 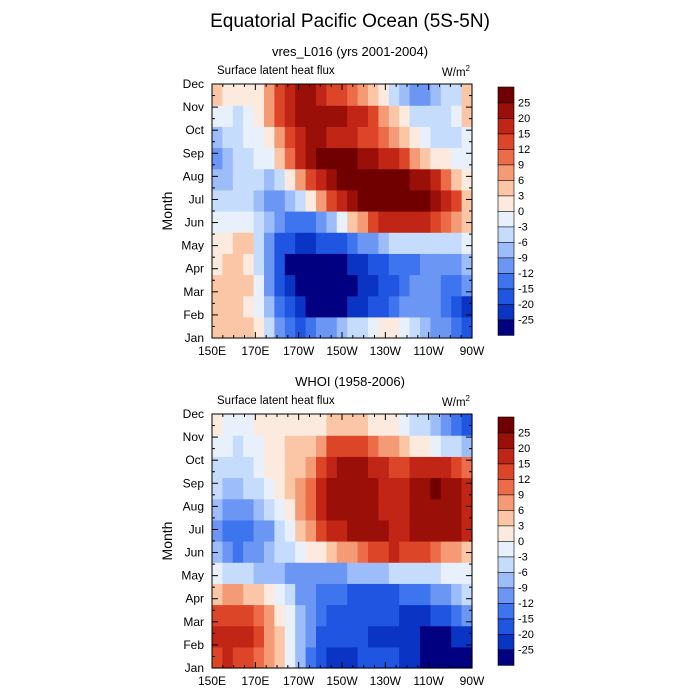 What do you see at coordinates (194, 223) in the screenshot?
I see `y-tick-label: Jun` at bounding box center [194, 223].